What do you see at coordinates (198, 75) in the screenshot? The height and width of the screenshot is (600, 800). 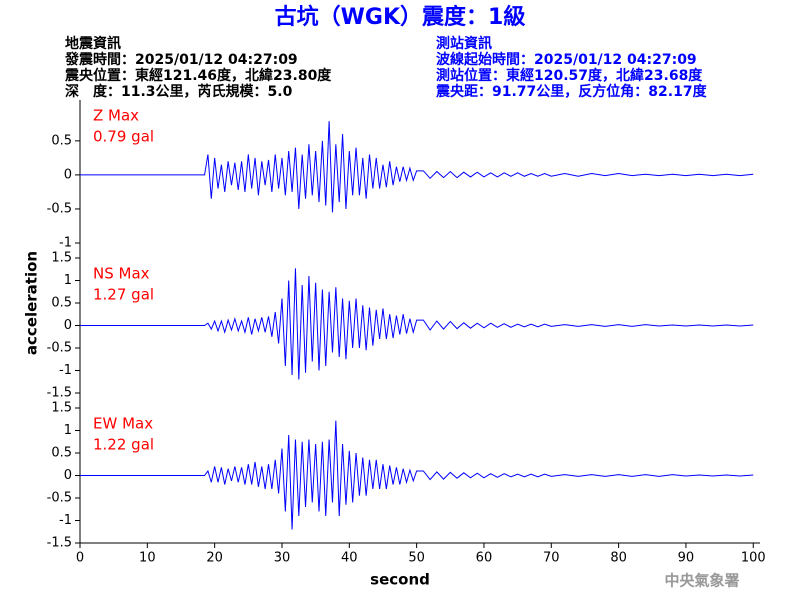 I see `info-left: 震央位置：東經121.46度，北緯23.80度` at bounding box center [198, 75].